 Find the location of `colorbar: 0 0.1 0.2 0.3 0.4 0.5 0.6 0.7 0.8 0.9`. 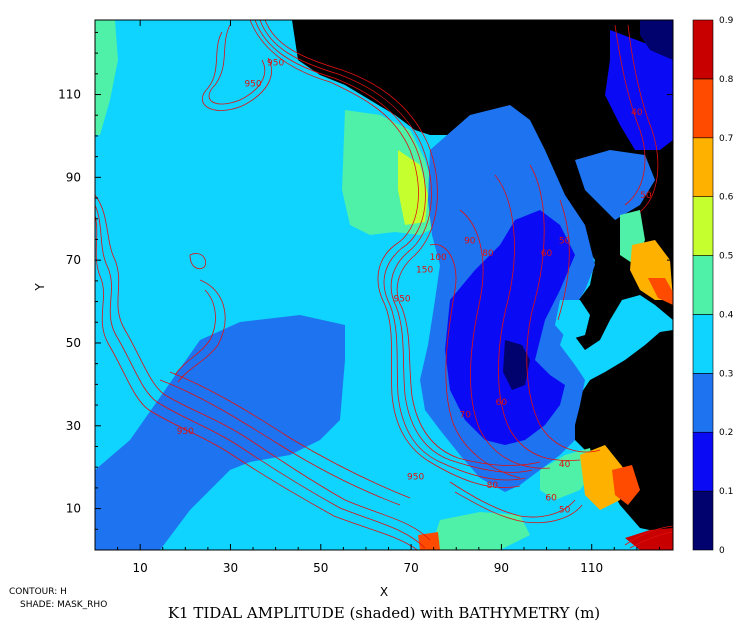

colorbar: 0 0.1 0.2 0.3 0.4 0.5 0.6 0.7 0.8 0.9 is located at coordinates (713, 286).